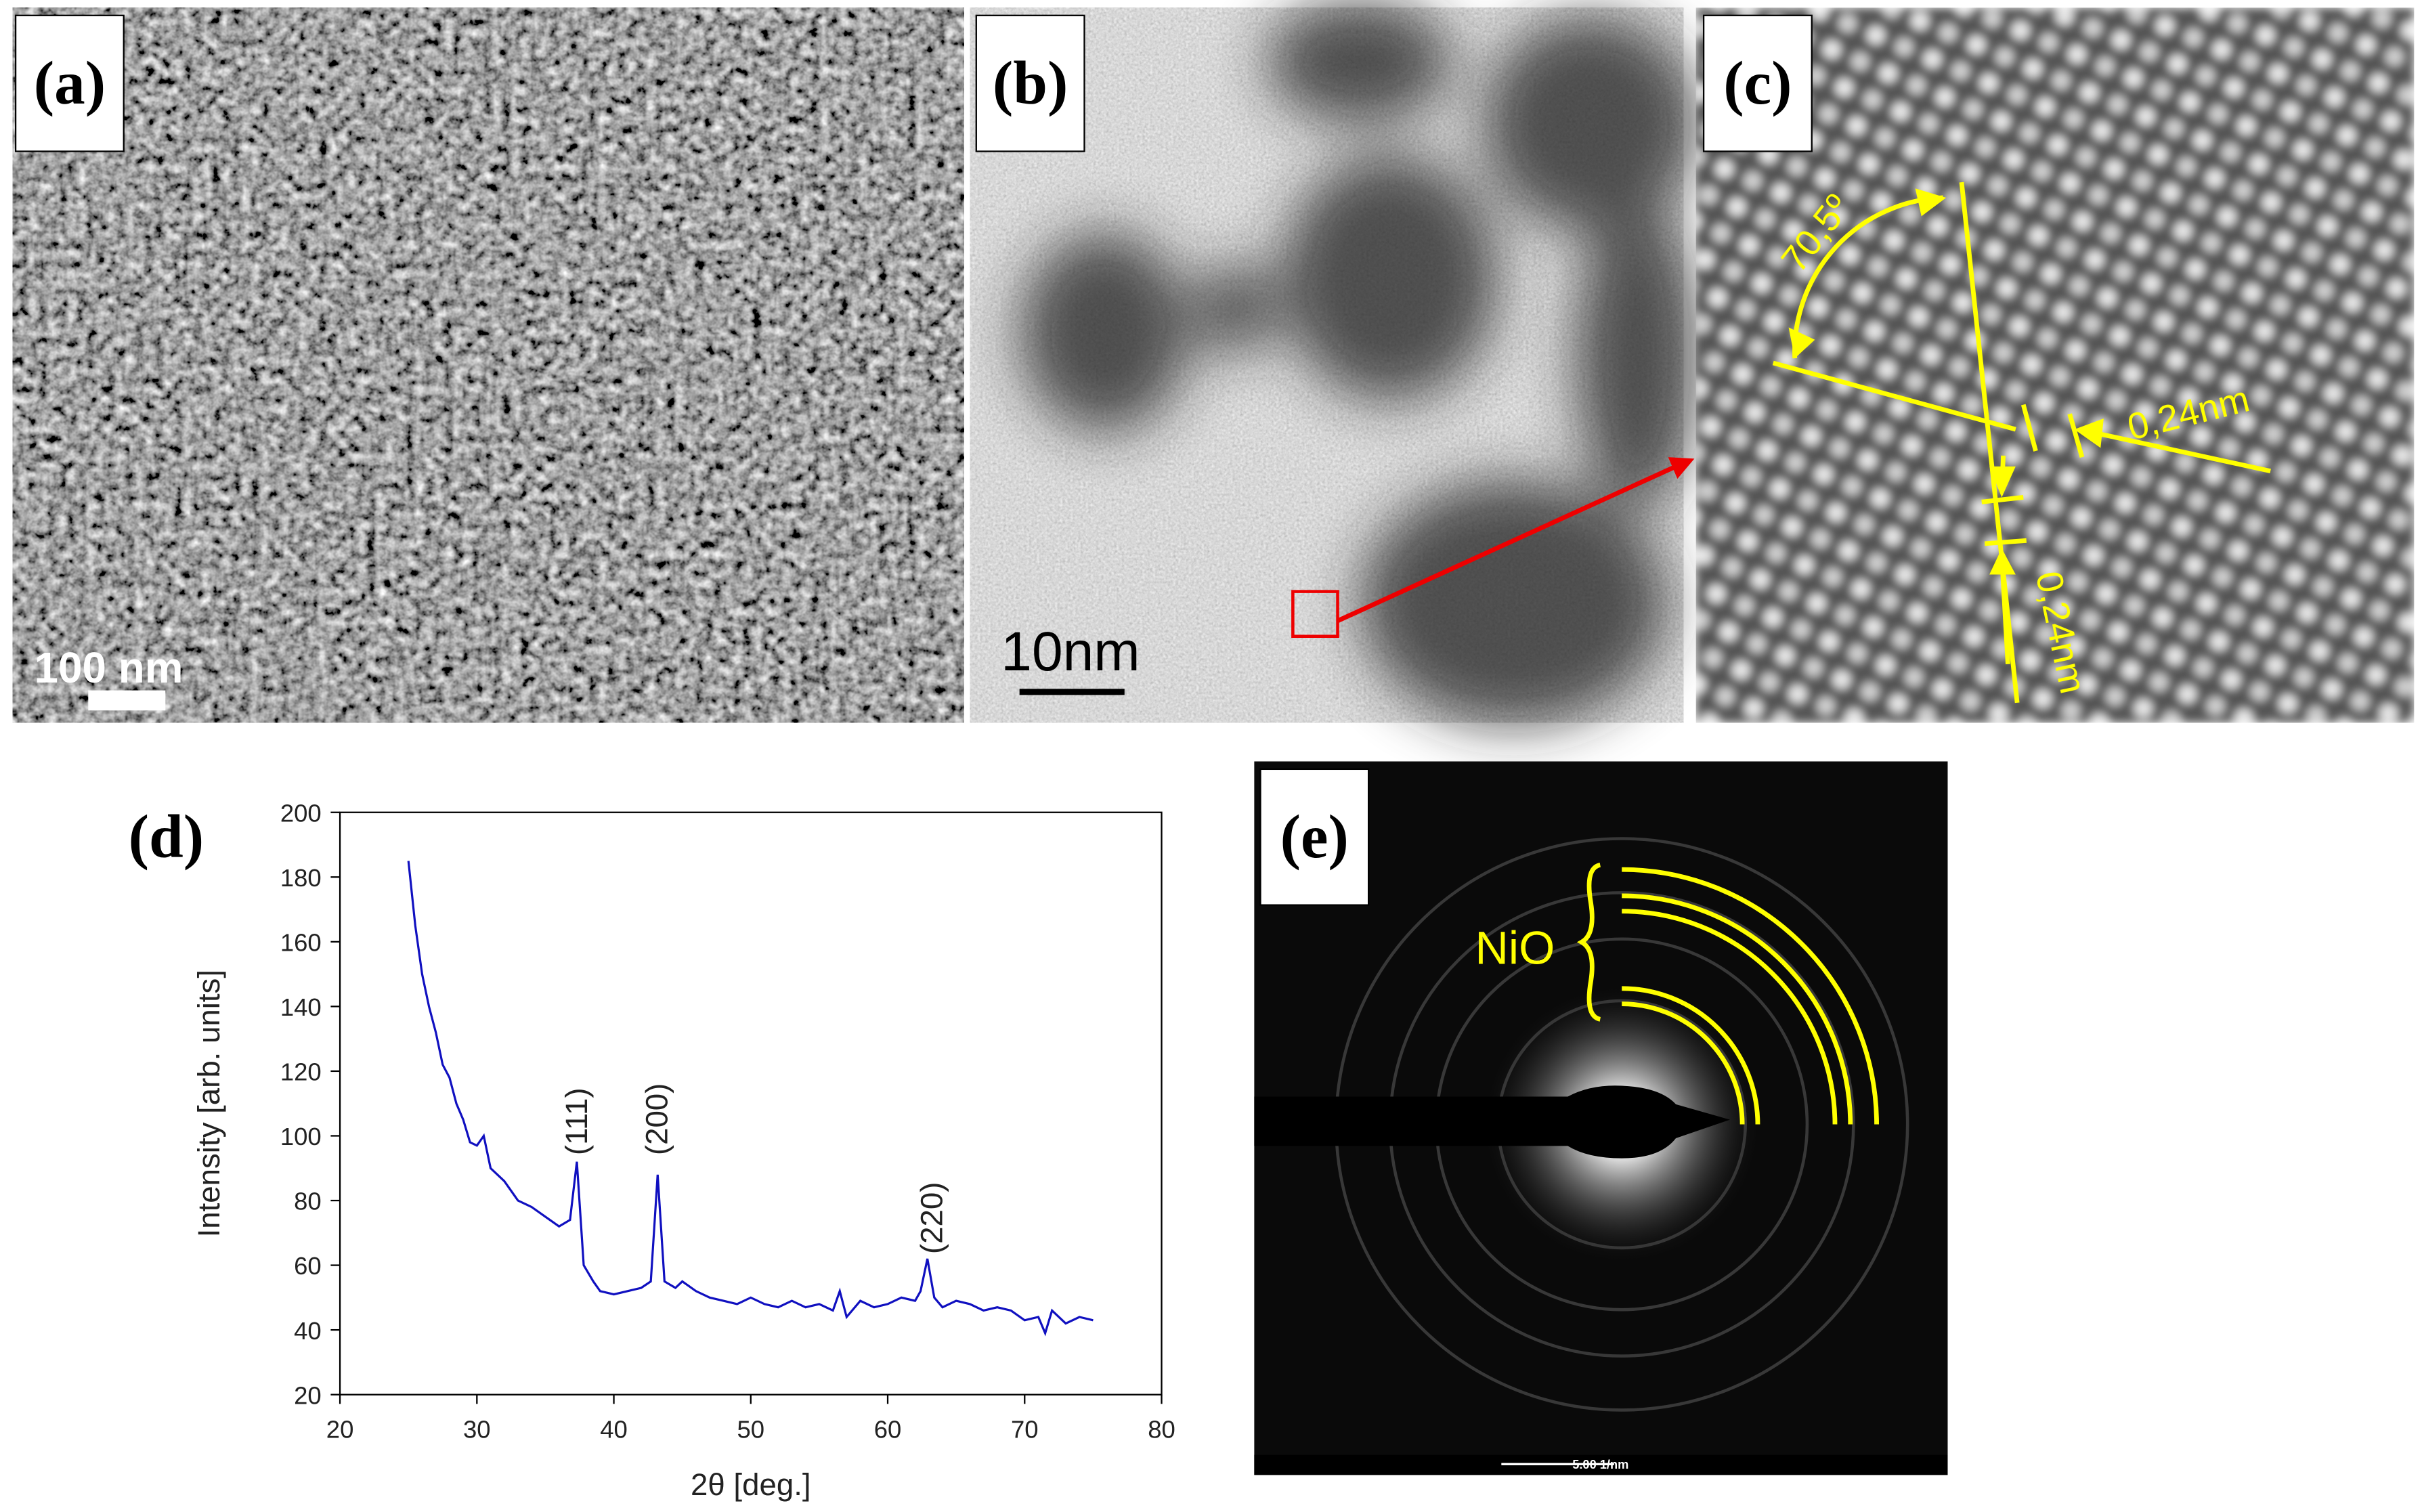 This screenshot has height=1512, width=2422. What do you see at coordinates (1867, 277) in the screenshot?
I see `angle-arc` at bounding box center [1867, 277].